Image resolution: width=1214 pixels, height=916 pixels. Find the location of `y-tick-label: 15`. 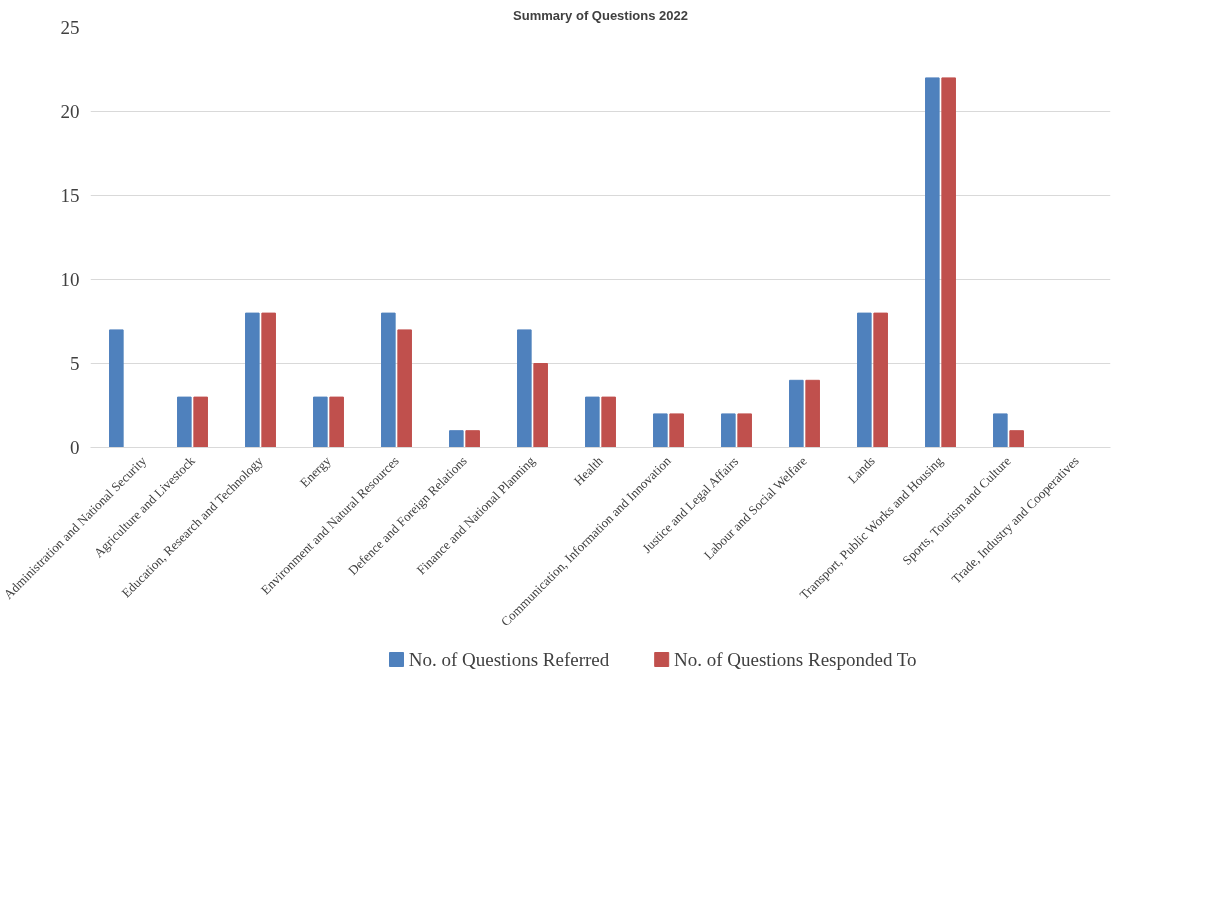

y-tick-label: 15 is located at coordinates (70, 195).